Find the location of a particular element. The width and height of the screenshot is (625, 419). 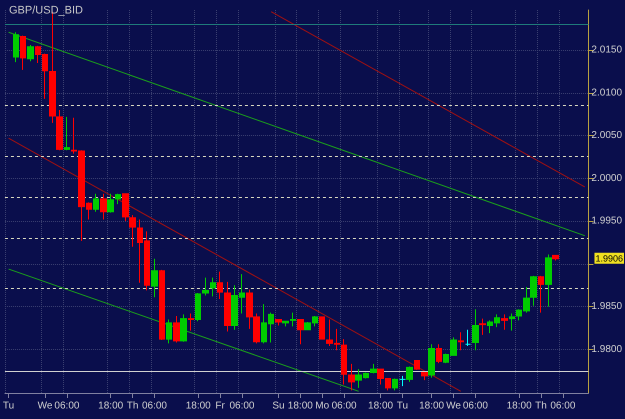

y-tick-label: 2.0100 is located at coordinates (606, 92).